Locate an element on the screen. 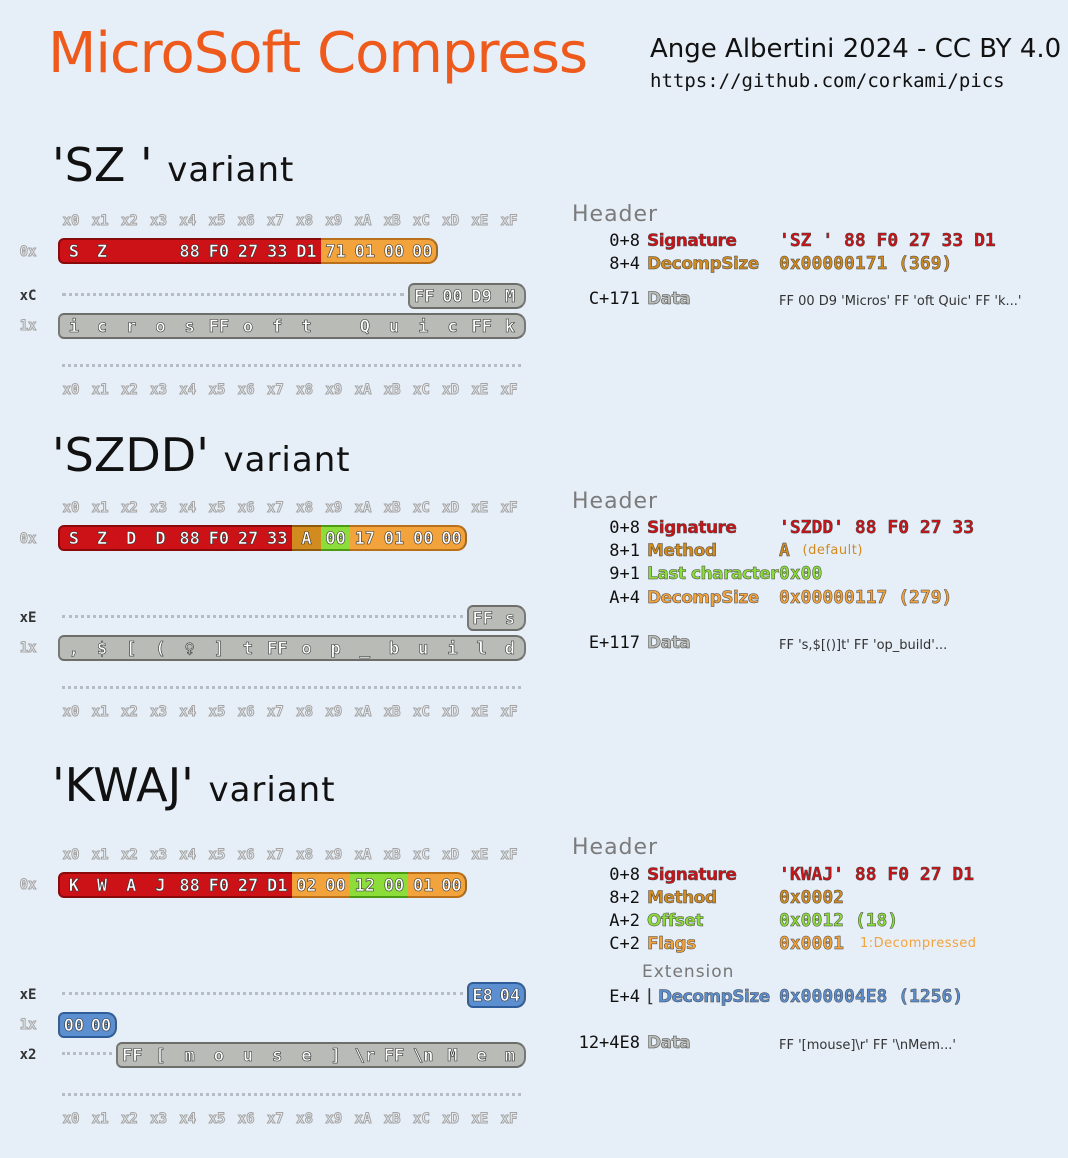 The height and width of the screenshot is (1158, 1068). hex-row-header: K W A J 88 F0 27 D1 02 00 12 00 01 00 is located at coordinates (294, 886).